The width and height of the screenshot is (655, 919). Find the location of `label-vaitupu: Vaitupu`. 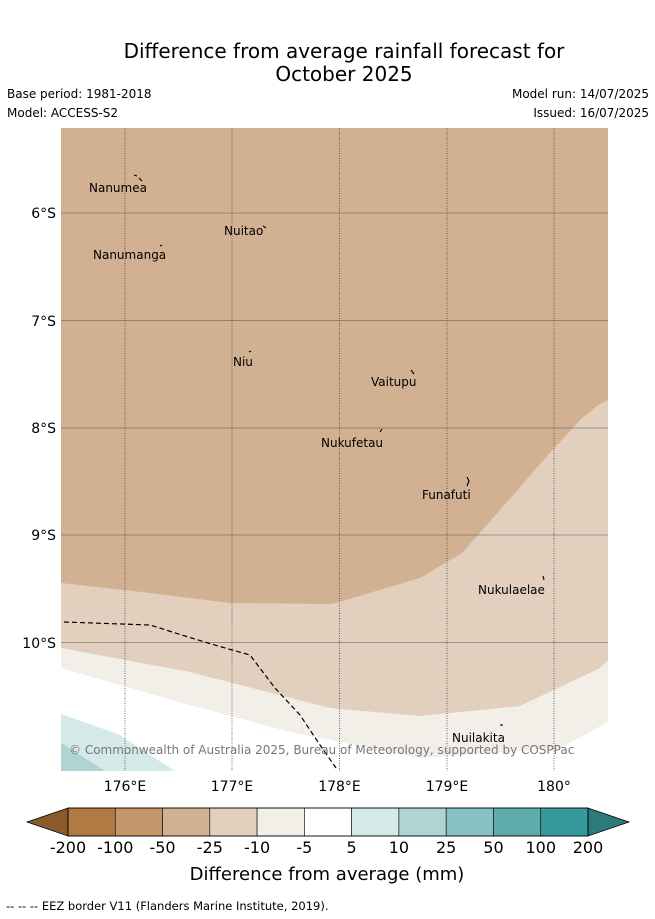

label-vaitupu: Vaitupu is located at coordinates (394, 382).